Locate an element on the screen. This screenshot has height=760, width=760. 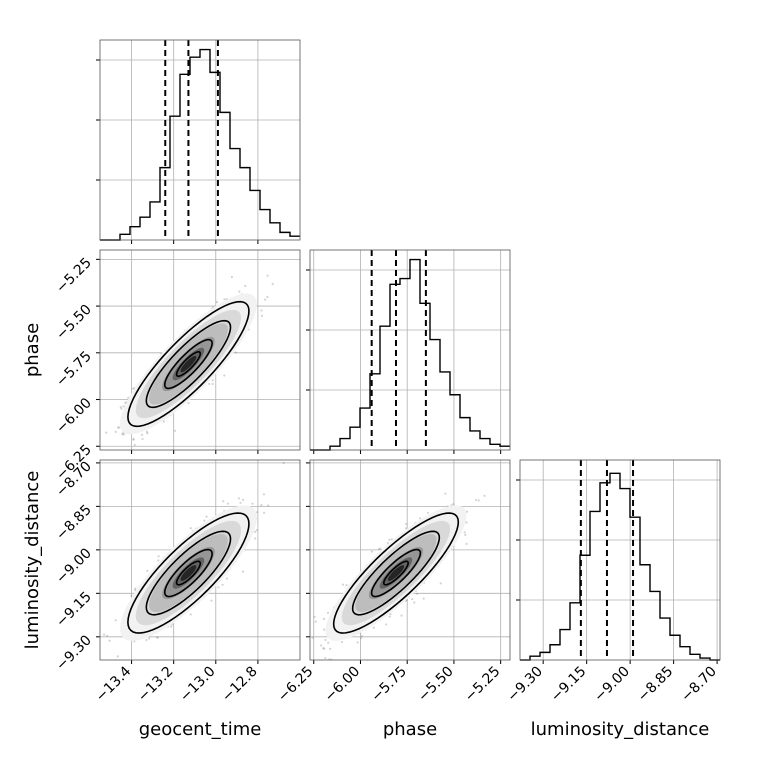
panel-geocent_time-phase: −6.25−6.00−5.75−5.50−5.25 is located at coordinates (177, 366).